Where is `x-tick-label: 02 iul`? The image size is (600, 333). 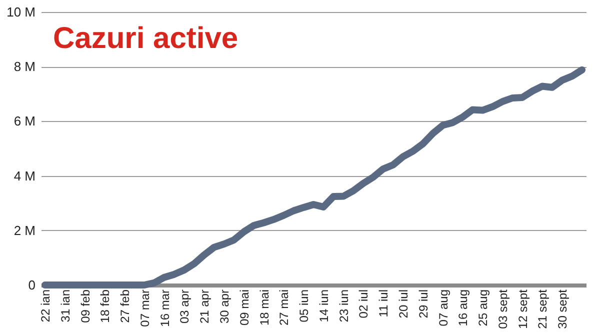
x-tick-label: 02 iul is located at coordinates (363, 304).